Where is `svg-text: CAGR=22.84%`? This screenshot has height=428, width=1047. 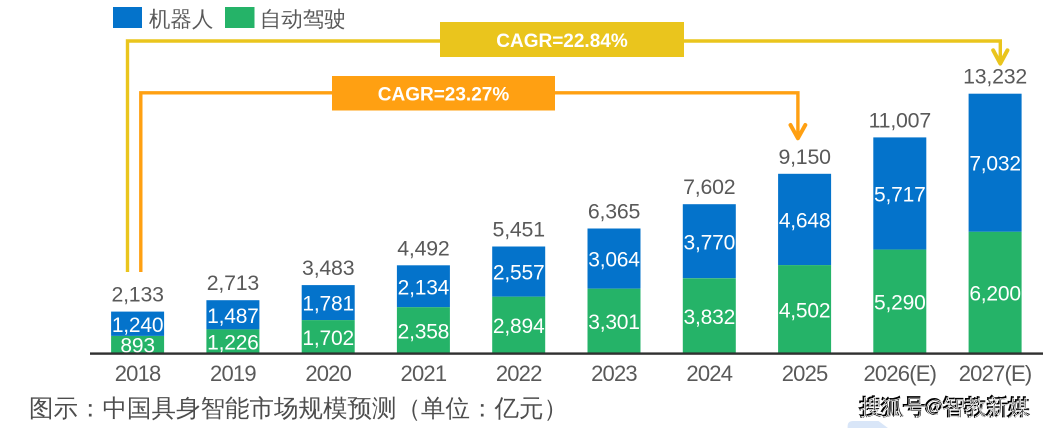
svg-text: CAGR=22.84% is located at coordinates (562, 41).